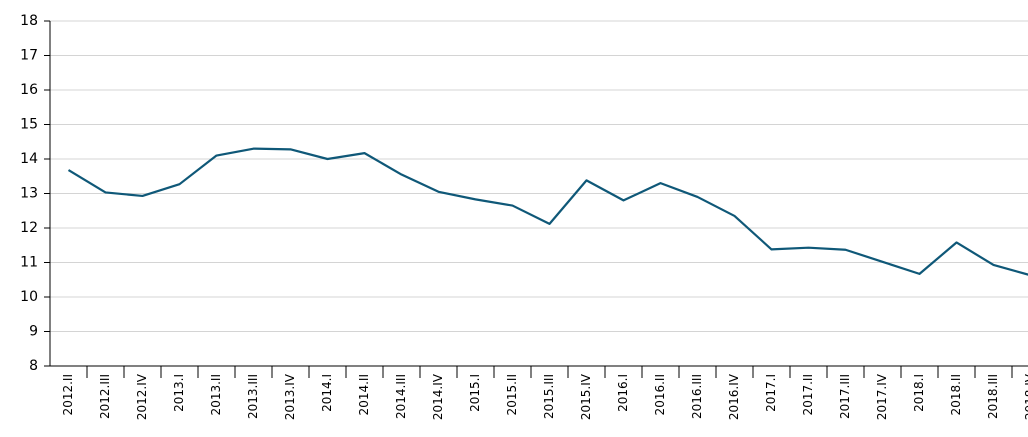 The width and height of the screenshot is (1028, 437). Describe the element at coordinates (549, 396) in the screenshot. I see `x-tick-label: 2015.III` at that location.